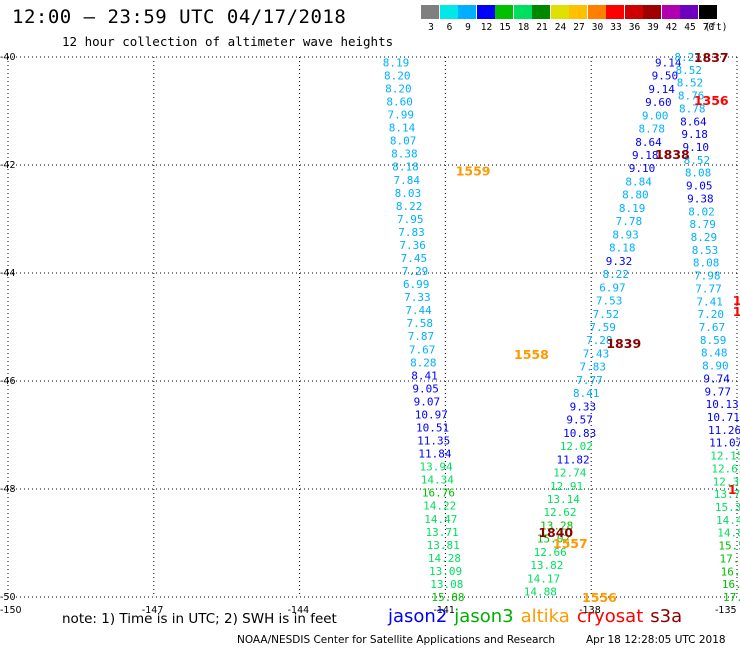  I want to click on legend-item-jason3: jason3, so click(484, 616).